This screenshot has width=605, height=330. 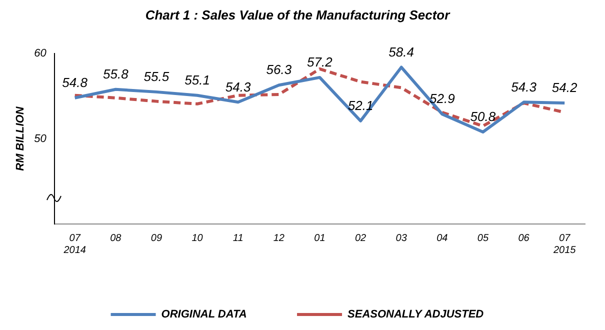 I want to click on y-tick-label: 60, so click(x=41, y=54).